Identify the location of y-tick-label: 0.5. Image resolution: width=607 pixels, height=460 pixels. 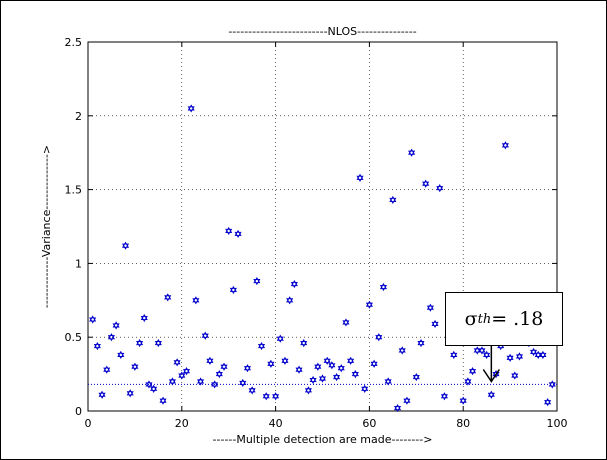
(74, 337).